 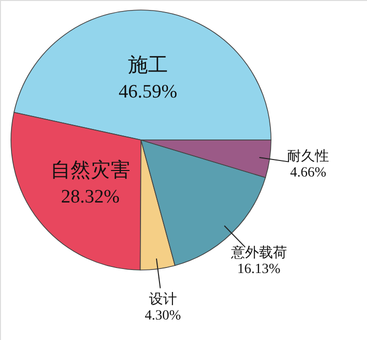 What do you see at coordinates (258, 253) in the screenshot?
I see `slice-label: 意外载荷` at bounding box center [258, 253].